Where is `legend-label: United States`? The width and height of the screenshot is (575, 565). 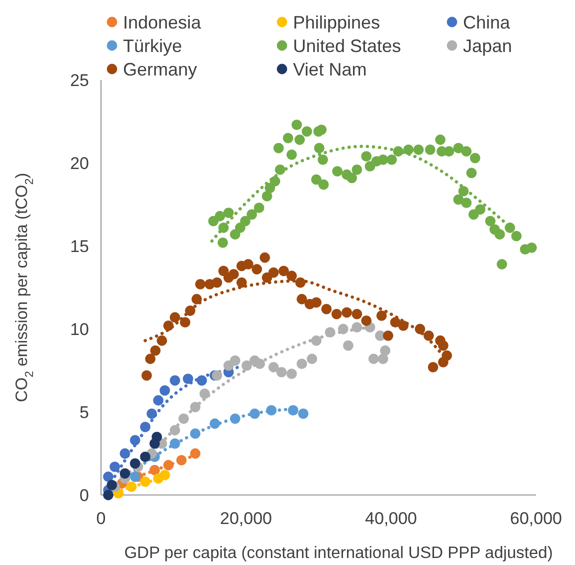
legend-label: United States is located at coordinates (347, 46).